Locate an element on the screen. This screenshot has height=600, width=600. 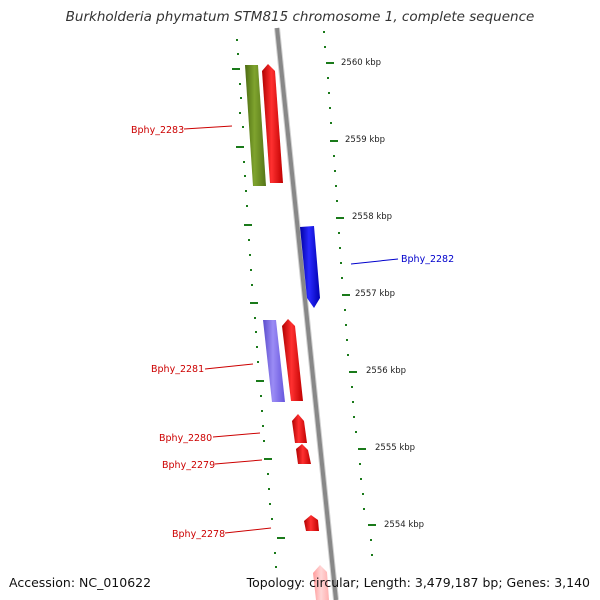
gene-label-bphy-2283: Bphy_2283 is located at coordinates (157, 130).